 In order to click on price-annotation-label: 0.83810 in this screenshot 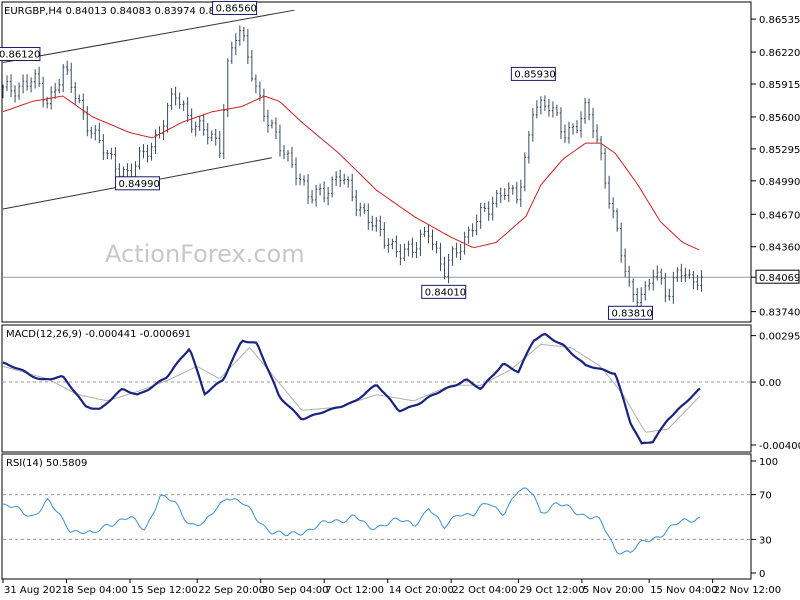, I will do `click(631, 313)`.